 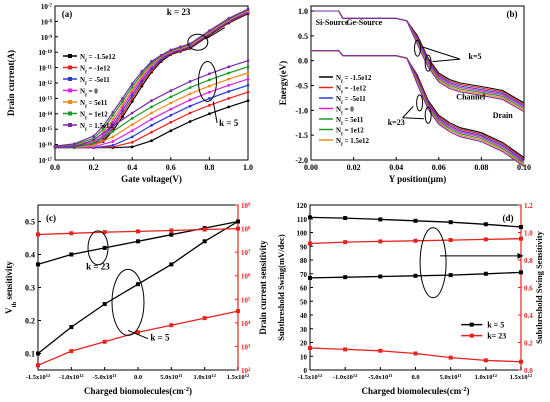 What do you see at coordinates (304, 357) in the screenshot?
I see `y-tick-label: 10` at bounding box center [304, 357].